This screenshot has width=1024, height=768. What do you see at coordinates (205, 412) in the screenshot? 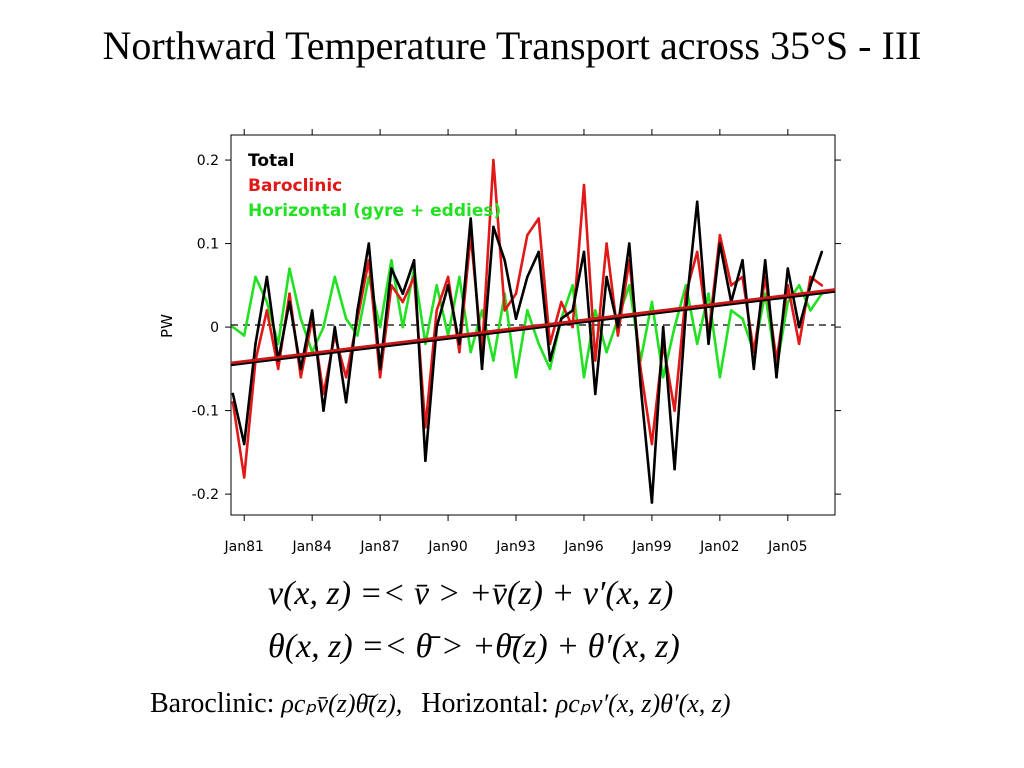
I see `y-tick-label: -0.1` at bounding box center [205, 412].